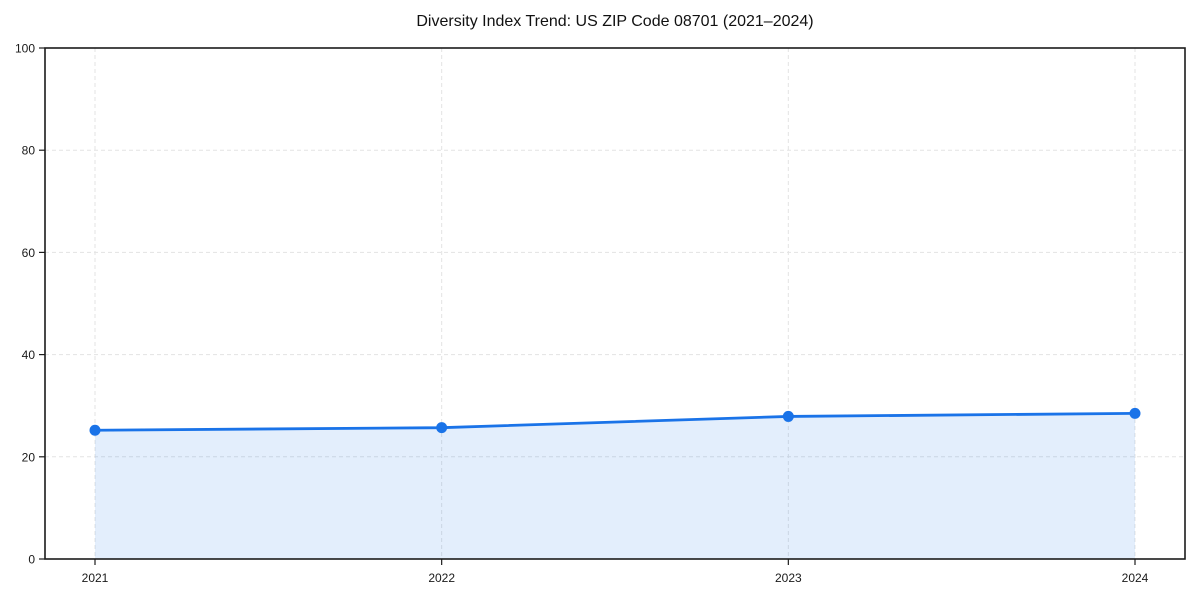  I want to click on y-axis-tick-label: 20, so click(29, 457).